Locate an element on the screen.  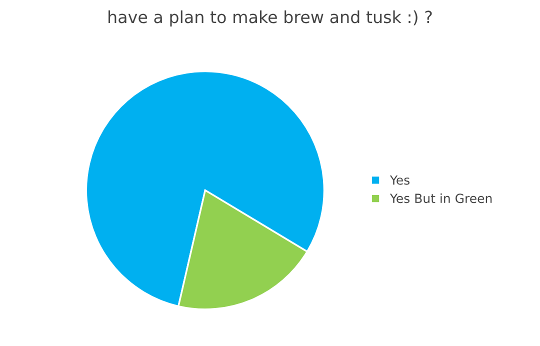
chart-title: have a plan to make brew and tusk :) ? is located at coordinates (270, 18).